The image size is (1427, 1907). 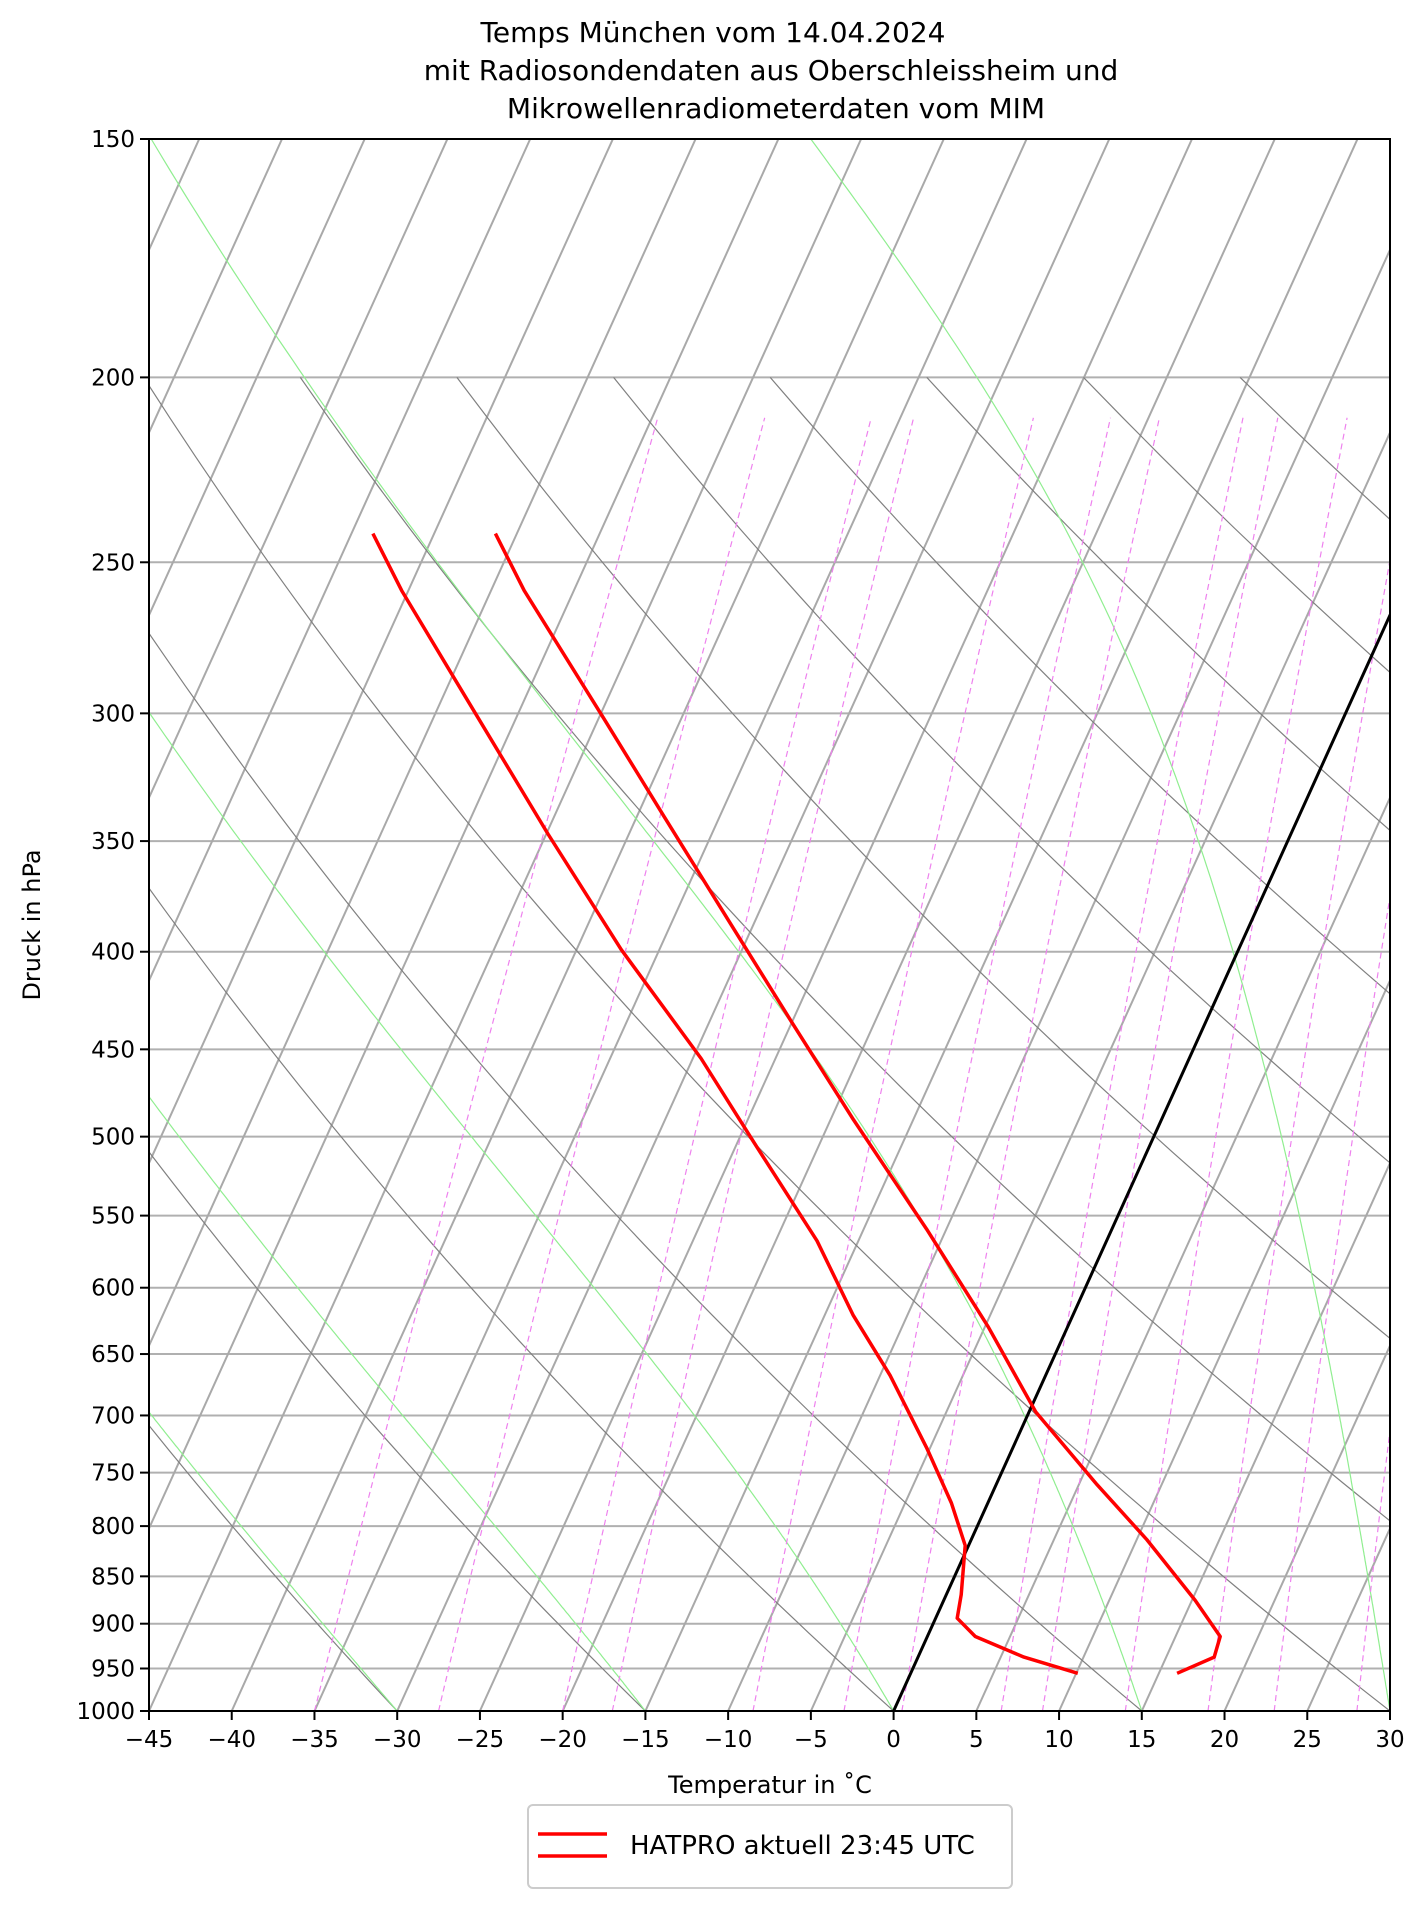 I want to click on y-tick-label: 750, so click(x=113, y=1474).